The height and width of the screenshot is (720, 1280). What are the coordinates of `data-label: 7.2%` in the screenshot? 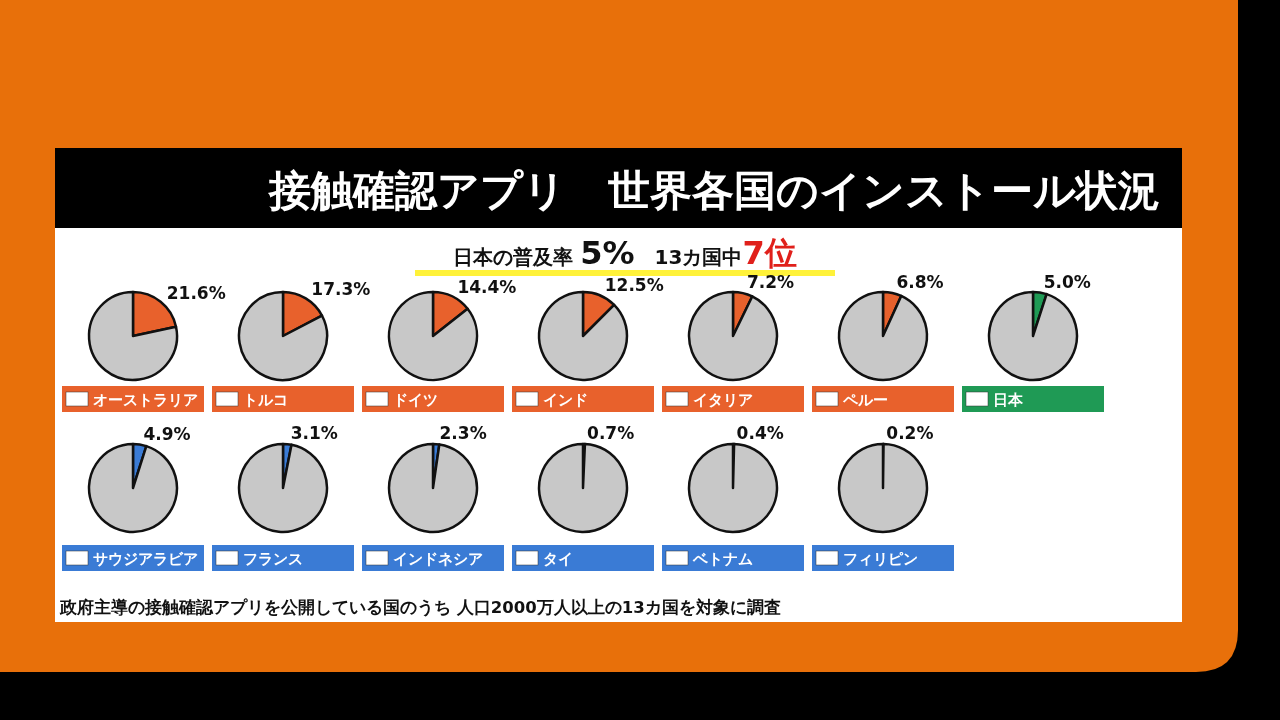 It's located at (770, 282).